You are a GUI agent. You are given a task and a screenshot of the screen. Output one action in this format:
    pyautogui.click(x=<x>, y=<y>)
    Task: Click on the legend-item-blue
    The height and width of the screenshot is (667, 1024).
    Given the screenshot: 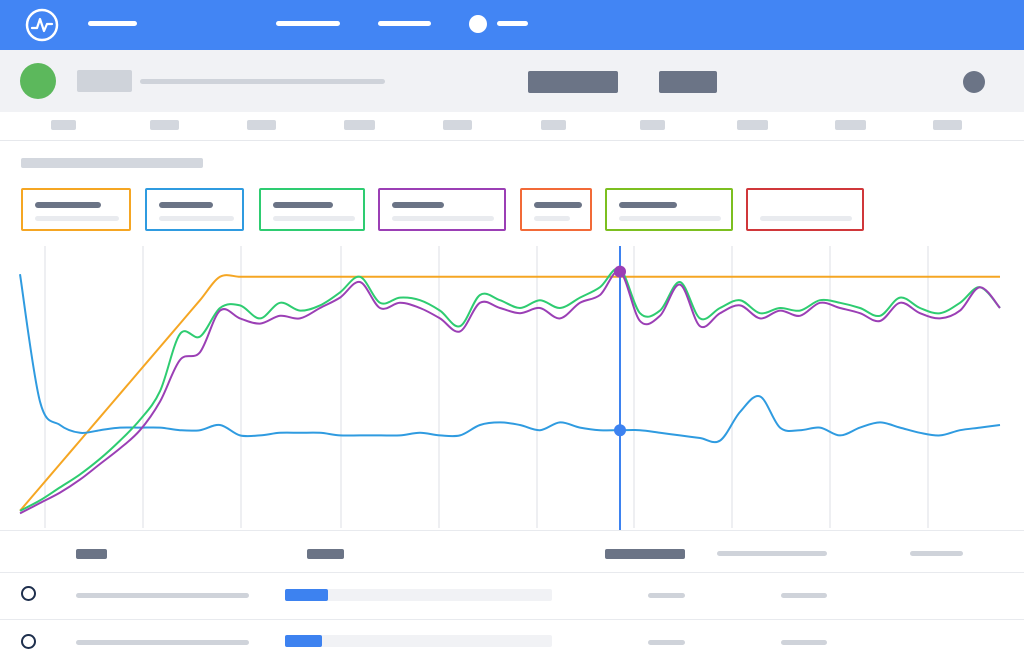 What is the action you would take?
    pyautogui.click(x=194, y=209)
    